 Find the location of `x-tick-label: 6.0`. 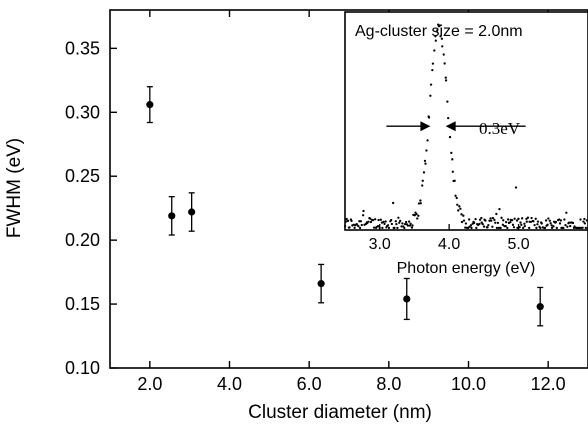

x-tick-label: 6.0 is located at coordinates (309, 384).